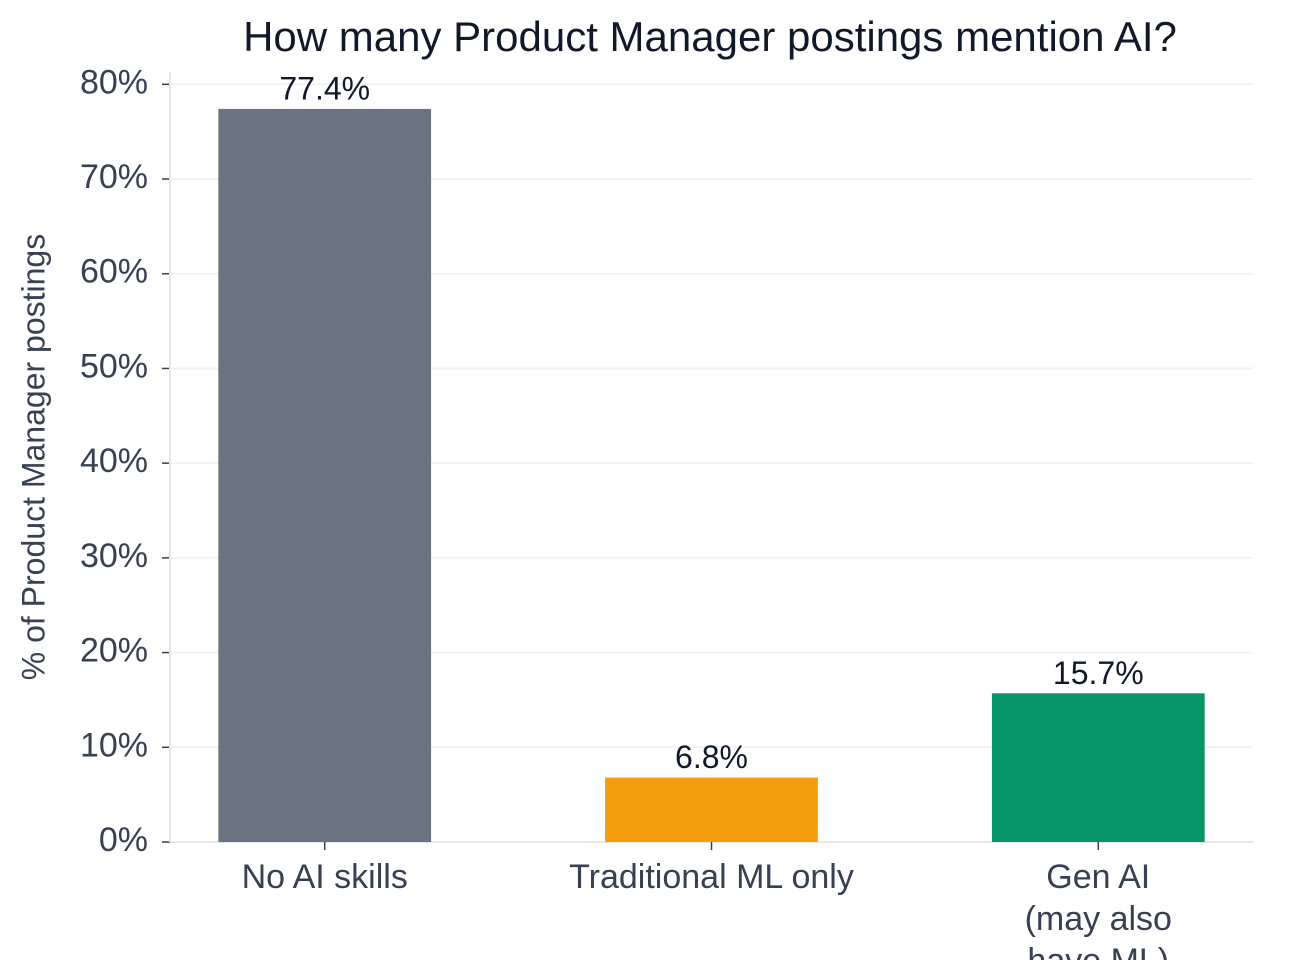 This screenshot has width=1295, height=960. Describe the element at coordinates (114, 177) in the screenshot. I see `y-tick-label: 70%` at that location.